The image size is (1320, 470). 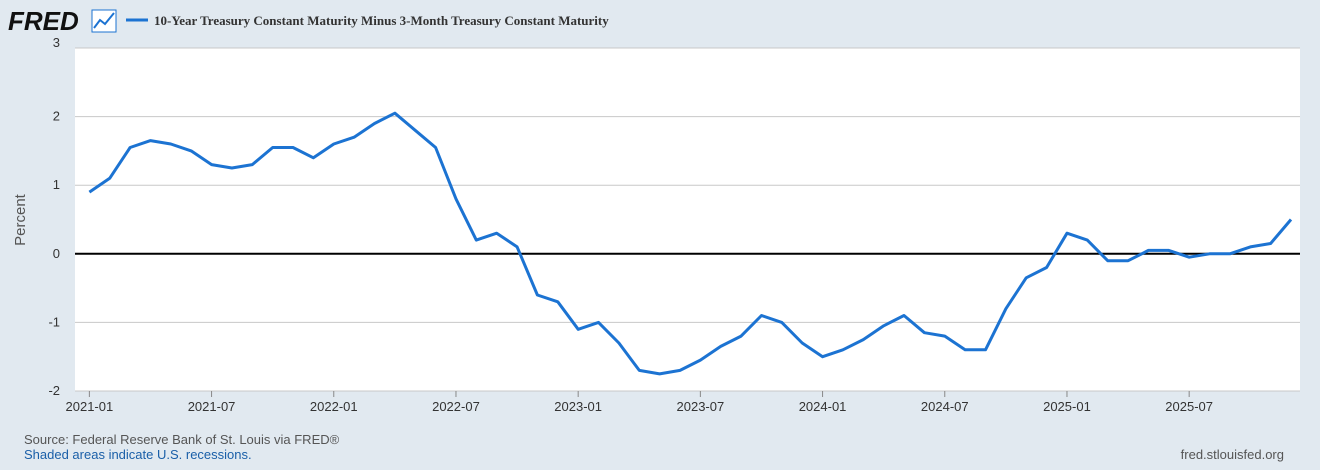 What do you see at coordinates (56, 253) in the screenshot?
I see `y-tick-label: 0` at bounding box center [56, 253].